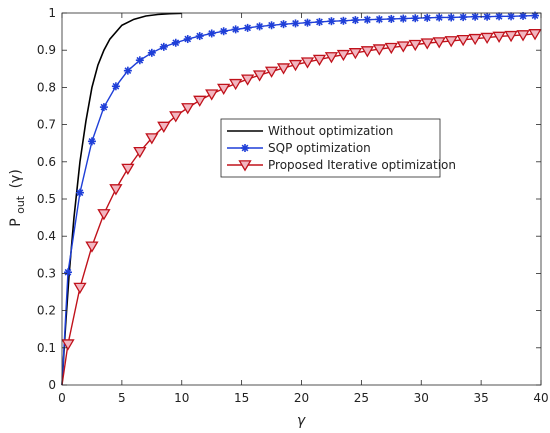  Describe the element at coordinates (52, 13) in the screenshot. I see `y-tick-label: 1` at that location.